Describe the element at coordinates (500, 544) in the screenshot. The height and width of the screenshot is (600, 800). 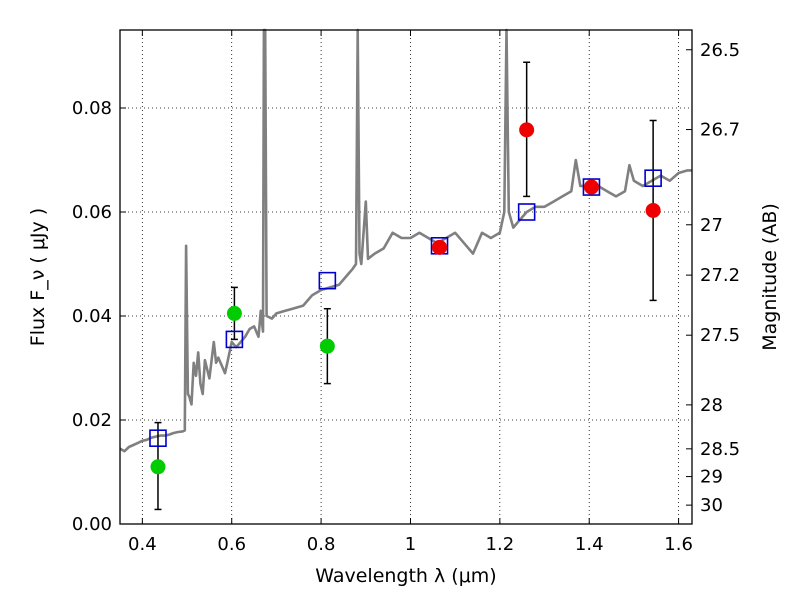
I see `x-tick-label: 1.2` at that location.